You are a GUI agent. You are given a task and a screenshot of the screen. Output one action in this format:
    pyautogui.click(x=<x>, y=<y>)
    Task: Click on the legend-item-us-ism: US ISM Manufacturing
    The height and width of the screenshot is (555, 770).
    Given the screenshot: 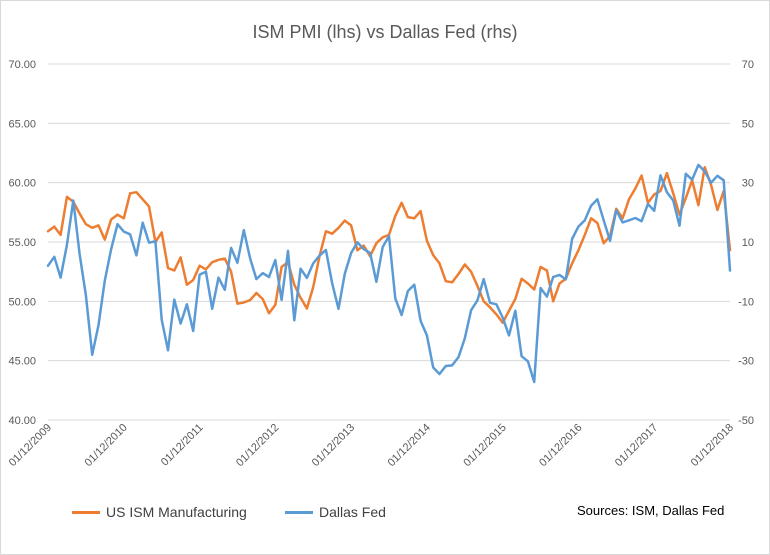 What is the action you would take?
    pyautogui.click(x=159, y=512)
    